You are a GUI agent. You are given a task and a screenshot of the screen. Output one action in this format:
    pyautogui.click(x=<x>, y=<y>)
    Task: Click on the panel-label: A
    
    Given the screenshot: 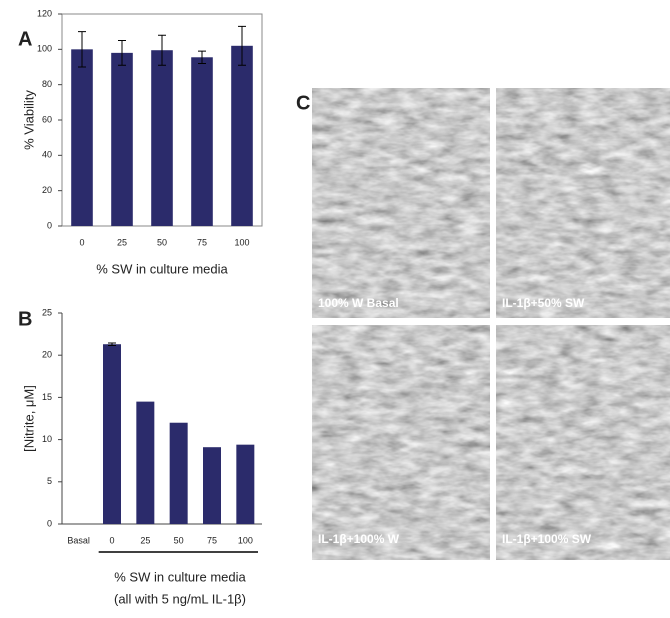 What is the action you would take?
    pyautogui.click(x=25, y=39)
    